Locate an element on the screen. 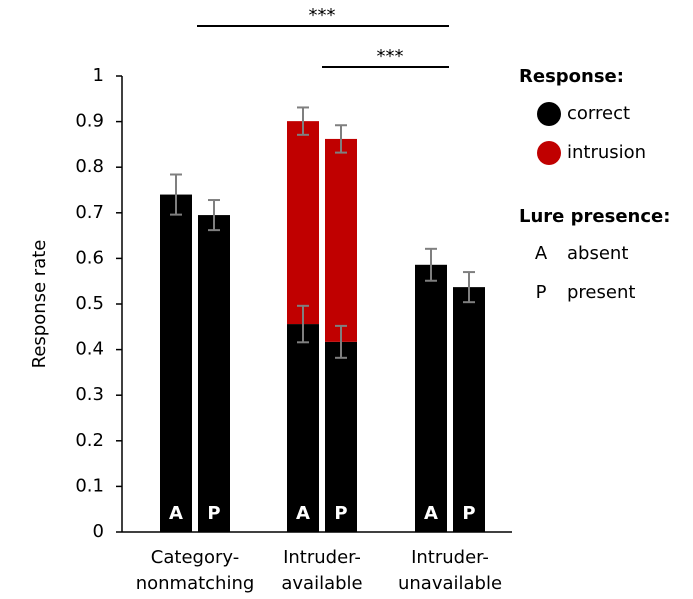  y-tick-label: 0.1 is located at coordinates (89, 485).